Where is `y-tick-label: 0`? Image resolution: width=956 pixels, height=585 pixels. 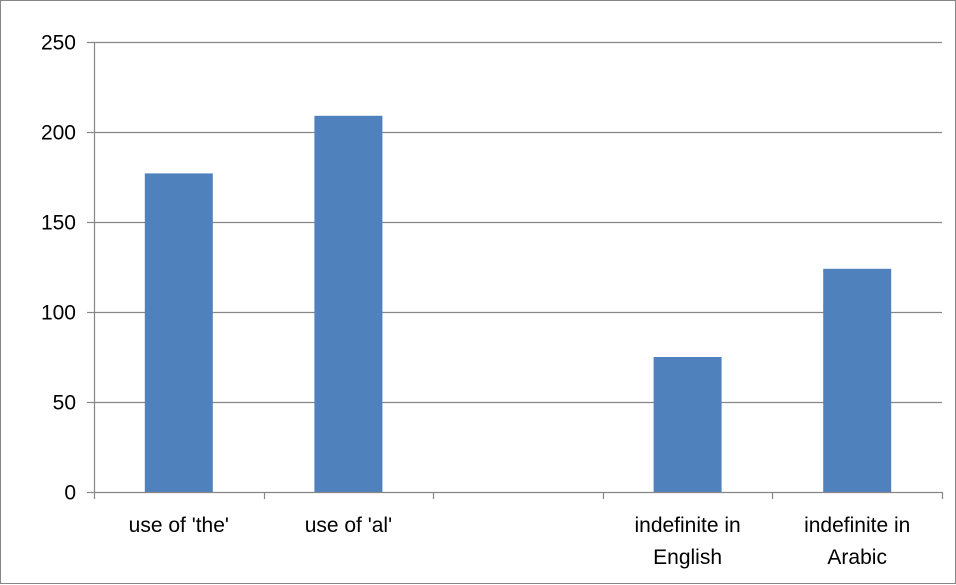 y-tick-label: 0 is located at coordinates (70, 493).